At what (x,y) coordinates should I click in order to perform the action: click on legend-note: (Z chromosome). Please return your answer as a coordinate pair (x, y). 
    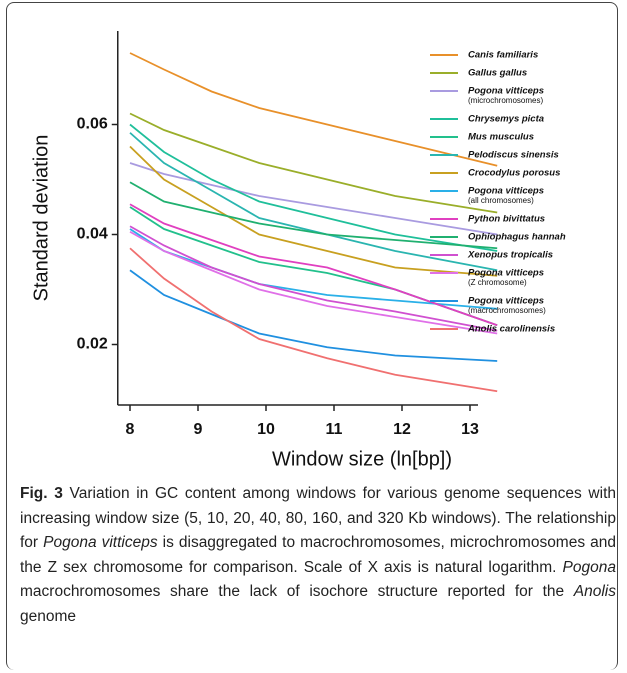
    Looking at the image, I should click on (497, 282).